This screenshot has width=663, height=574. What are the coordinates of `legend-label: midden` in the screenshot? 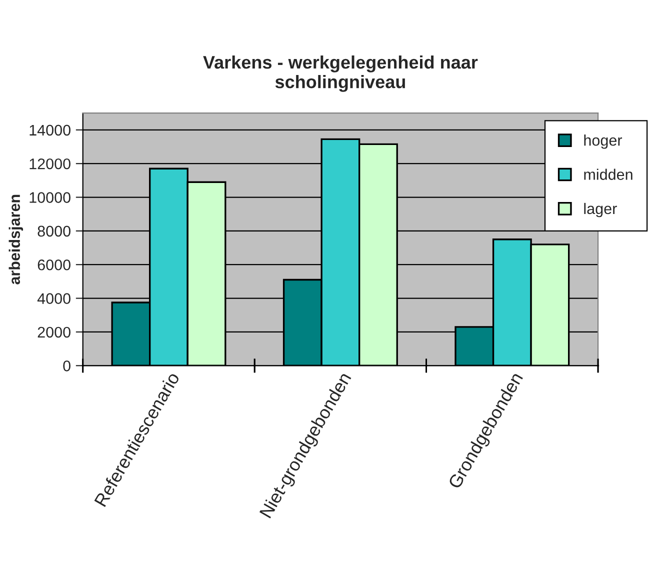 It's located at (608, 174).